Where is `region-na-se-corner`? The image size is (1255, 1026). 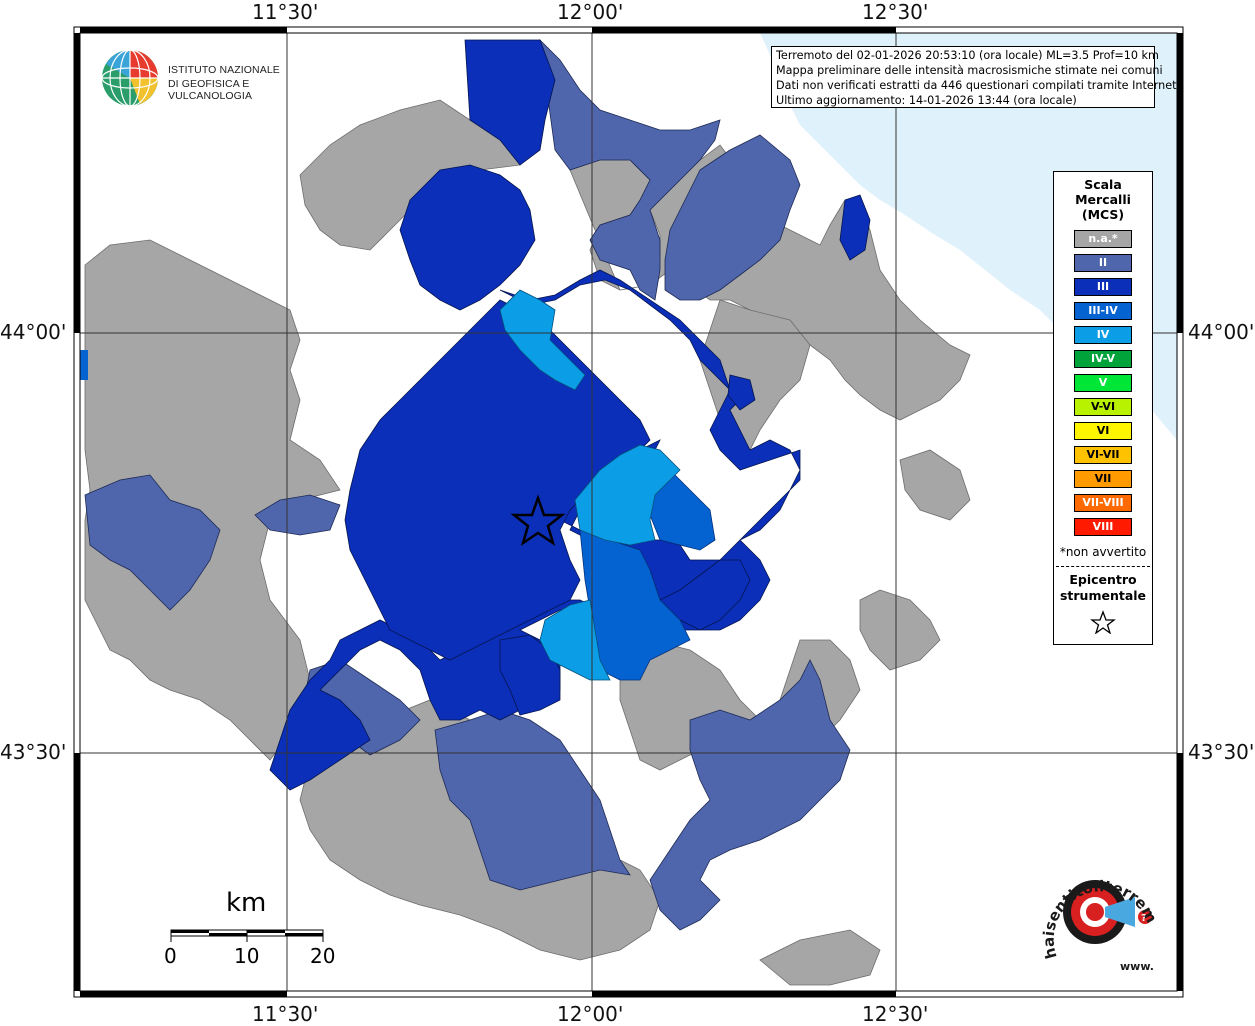
region-na-se-corner is located at coordinates (820, 957).